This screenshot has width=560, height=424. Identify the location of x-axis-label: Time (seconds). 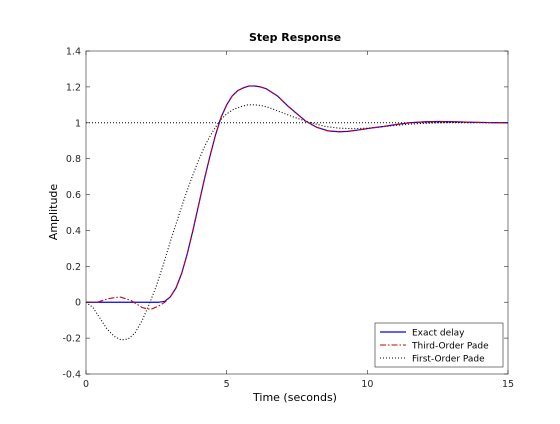
(294, 397).